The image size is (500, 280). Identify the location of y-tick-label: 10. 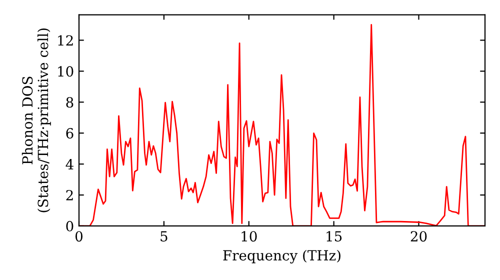
(66, 71).